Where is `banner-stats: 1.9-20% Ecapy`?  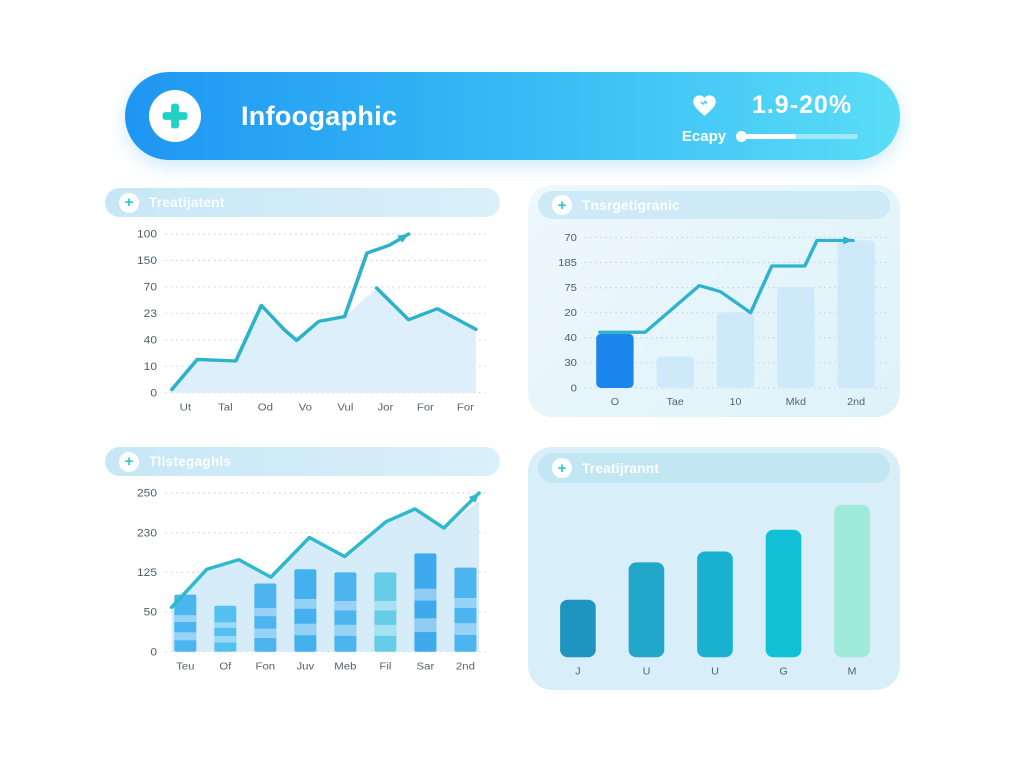 banner-stats: 1.9-20% Ecapy is located at coordinates (771, 118).